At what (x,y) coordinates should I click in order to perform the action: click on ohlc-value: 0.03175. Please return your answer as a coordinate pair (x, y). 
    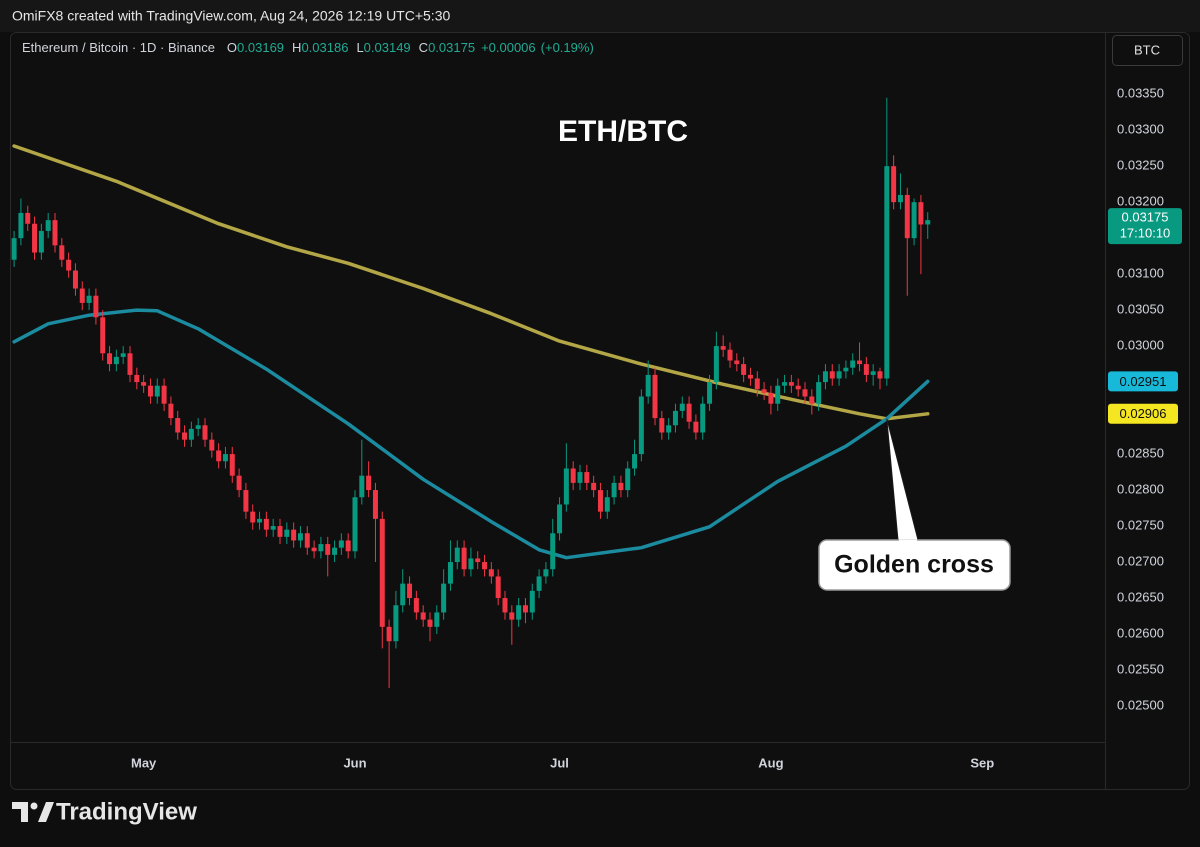
    Looking at the image, I should click on (451, 47).